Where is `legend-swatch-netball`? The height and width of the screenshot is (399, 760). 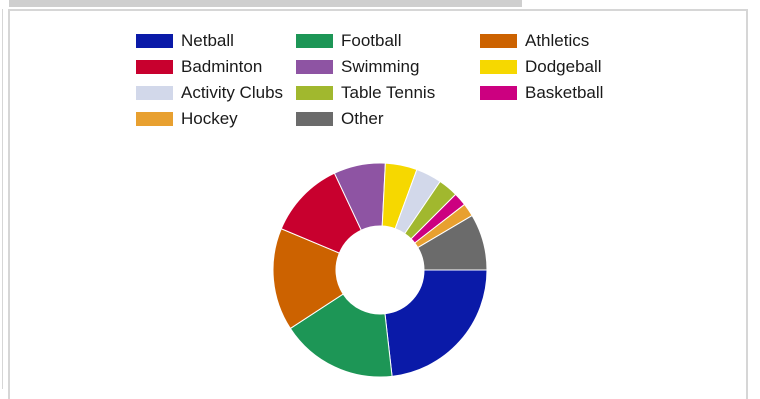
legend-swatch-netball is located at coordinates (154, 41).